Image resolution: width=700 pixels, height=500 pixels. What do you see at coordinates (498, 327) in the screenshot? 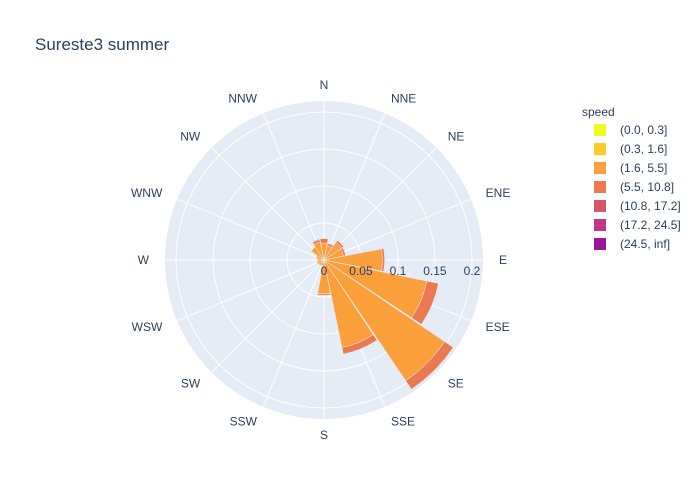
I see `angular-tick-label: ESE` at bounding box center [498, 327].